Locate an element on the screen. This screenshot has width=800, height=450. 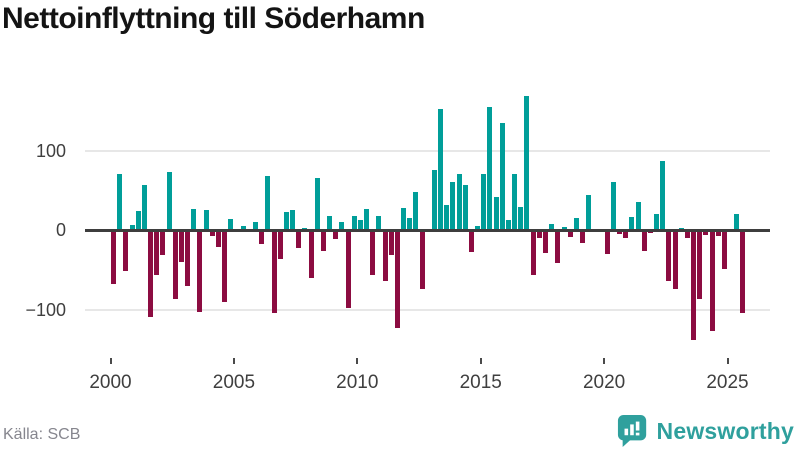
bar-2014q3 is located at coordinates (471, 241).